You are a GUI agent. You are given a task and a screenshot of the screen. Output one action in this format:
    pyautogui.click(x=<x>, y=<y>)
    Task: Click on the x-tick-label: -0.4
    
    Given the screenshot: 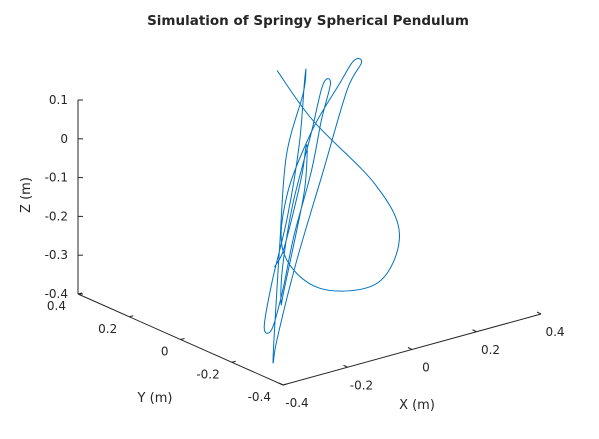 What is the action you would take?
    pyautogui.click(x=296, y=403)
    